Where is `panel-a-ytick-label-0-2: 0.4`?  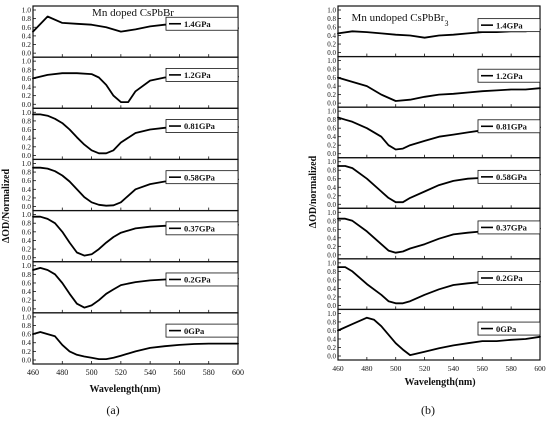
panel-a-ytick-label-0-2: 0.4 is located at coordinates (27, 35).